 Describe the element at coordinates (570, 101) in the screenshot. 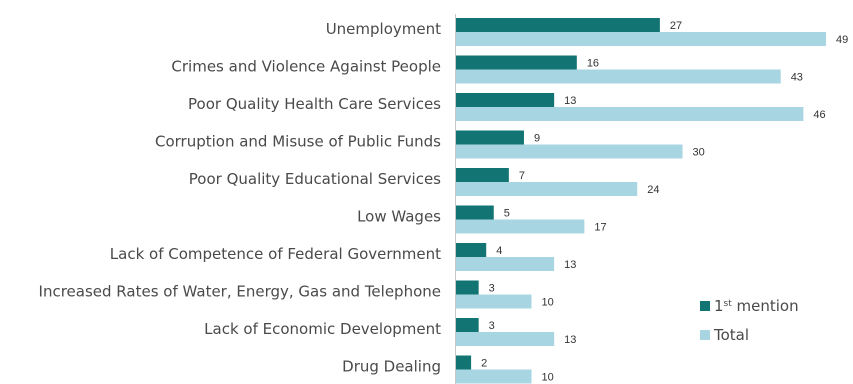

I see `value-label-first-mention: 13` at that location.